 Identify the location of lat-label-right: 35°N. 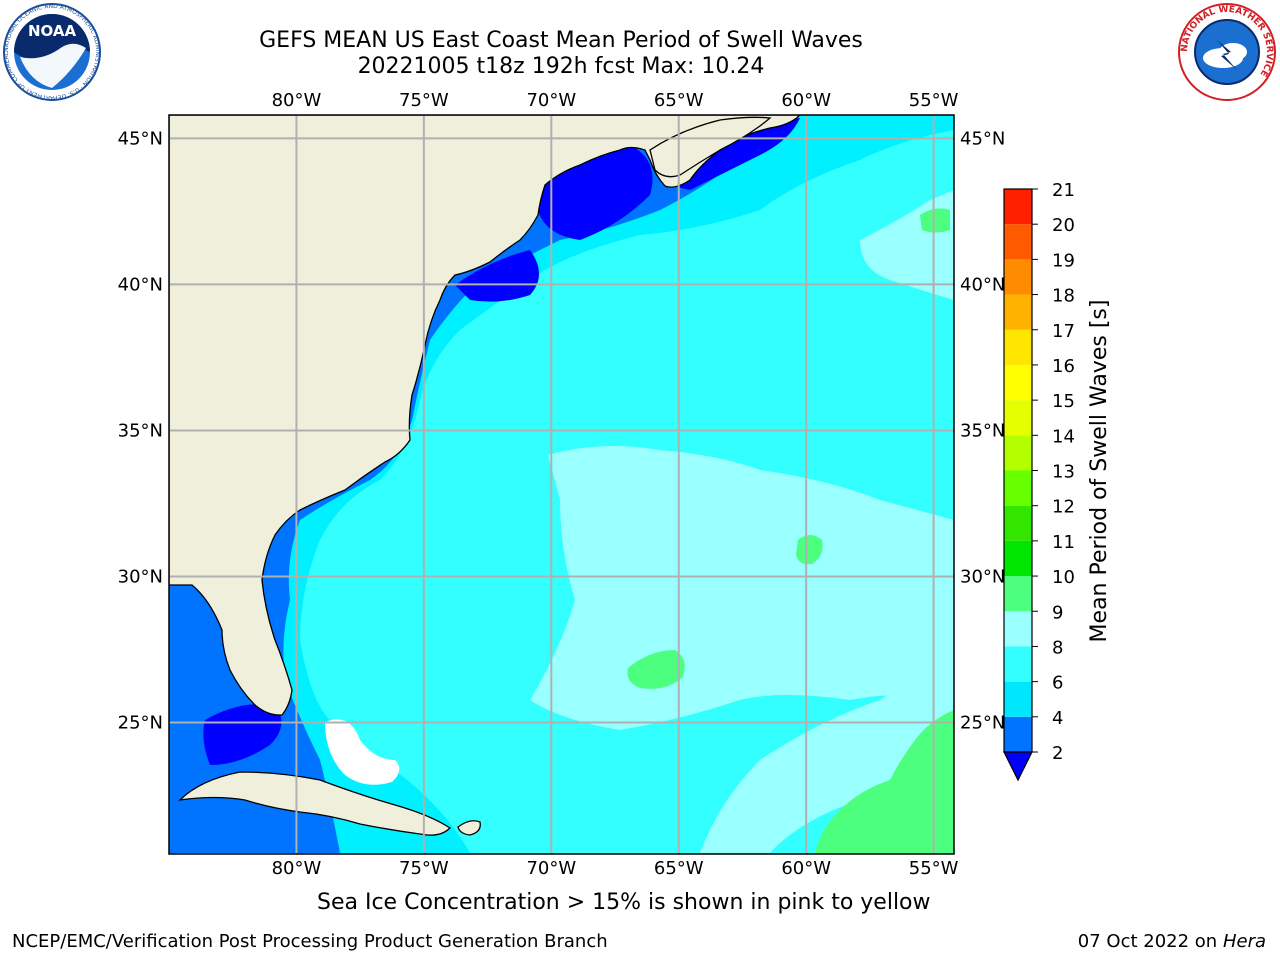
(982, 430).